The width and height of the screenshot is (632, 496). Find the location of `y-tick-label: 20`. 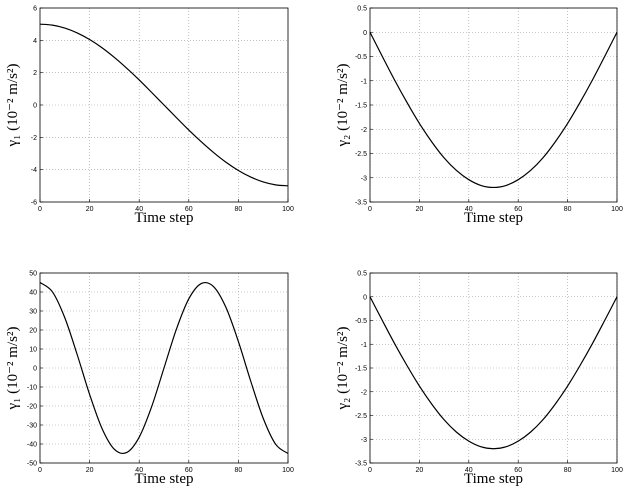

y-tick-label: 20 is located at coordinates (33, 331).